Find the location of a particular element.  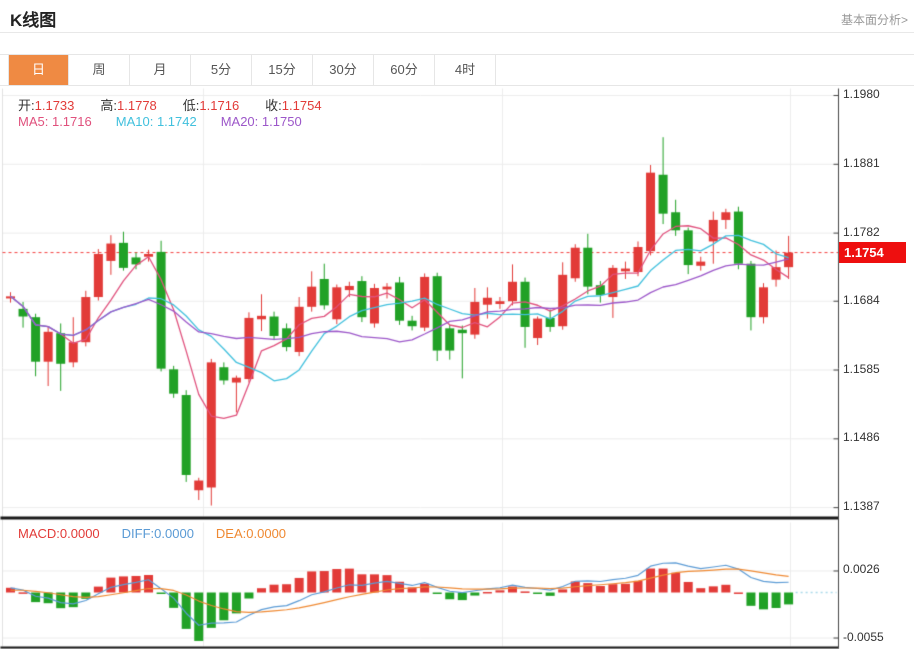

macd-value: 0.0000 is located at coordinates (79, 533).